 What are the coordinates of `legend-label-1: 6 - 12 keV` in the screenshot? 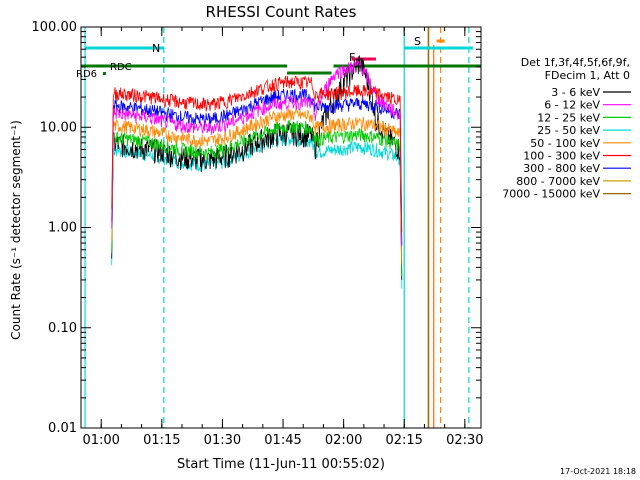 It's located at (572, 105).